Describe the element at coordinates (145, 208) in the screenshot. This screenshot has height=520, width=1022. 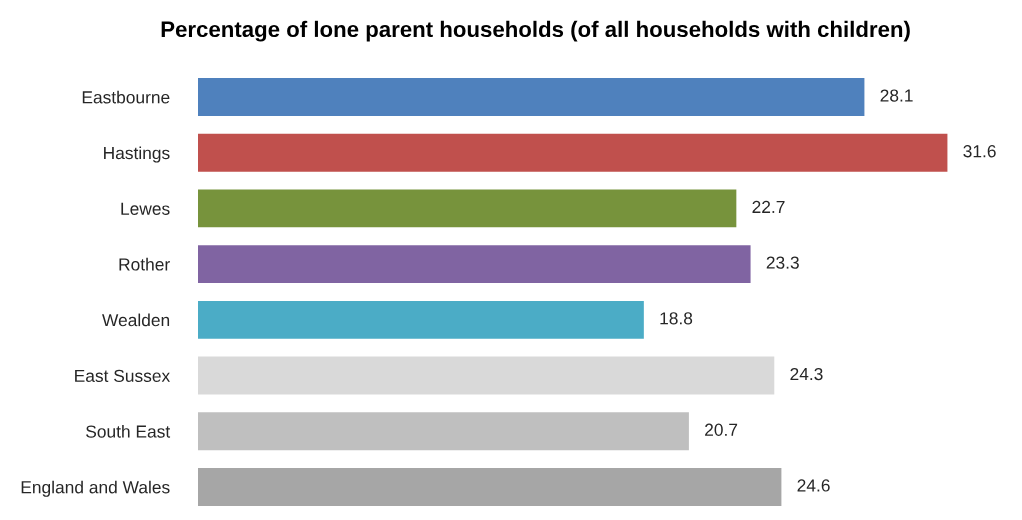
I see `y-tick-label: Lewes` at that location.